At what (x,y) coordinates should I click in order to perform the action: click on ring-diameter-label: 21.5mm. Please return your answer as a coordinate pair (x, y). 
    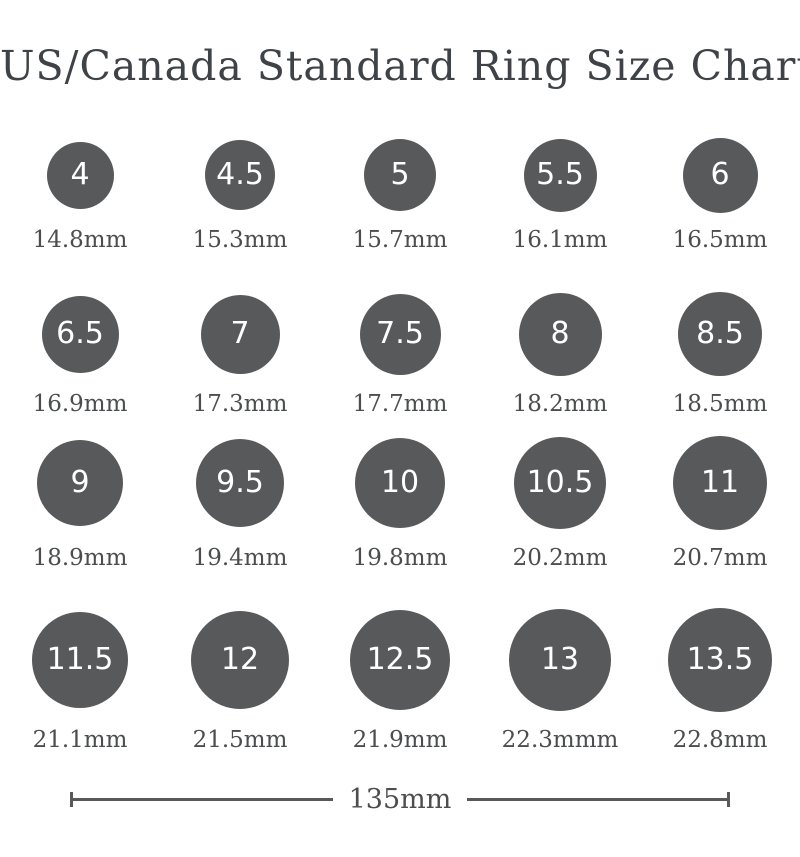
    Looking at the image, I should click on (240, 740).